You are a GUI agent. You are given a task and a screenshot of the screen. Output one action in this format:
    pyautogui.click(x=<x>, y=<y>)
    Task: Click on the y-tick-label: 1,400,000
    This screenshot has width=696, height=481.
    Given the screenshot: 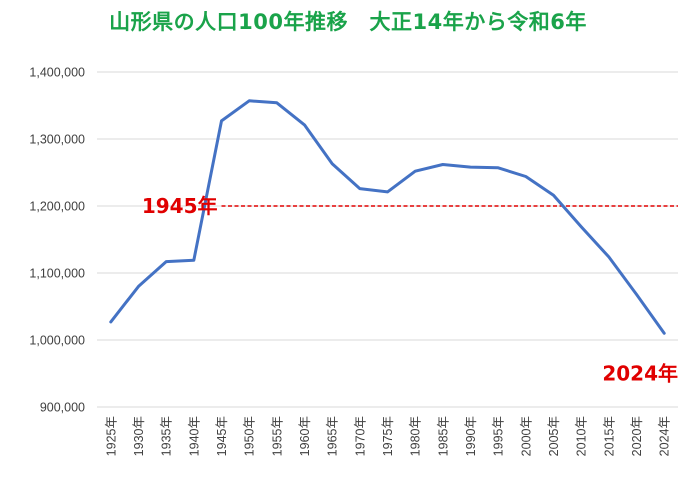 What is the action you would take?
    pyautogui.click(x=57, y=73)
    